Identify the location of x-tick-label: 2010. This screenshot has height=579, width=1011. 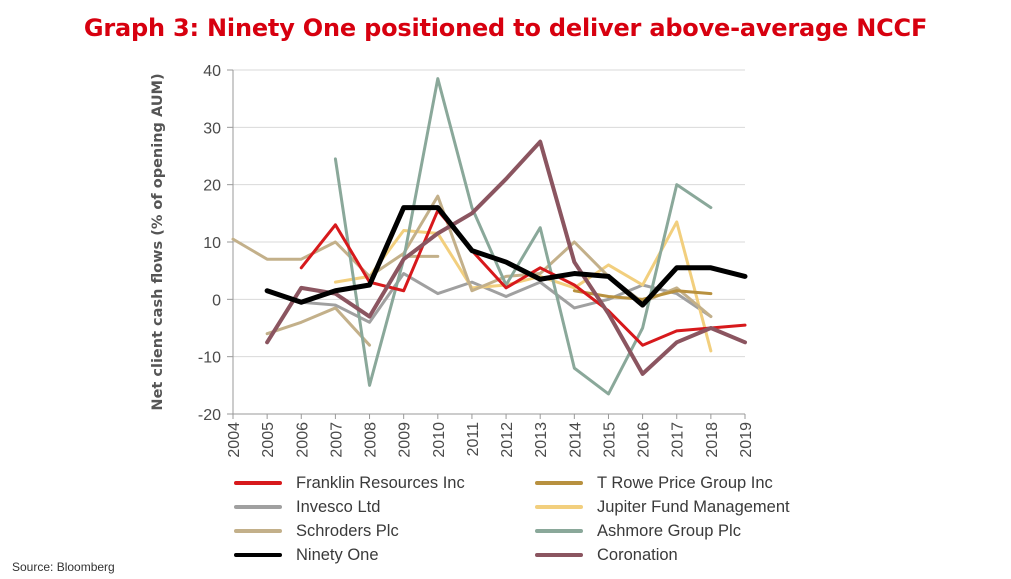
(439, 440).